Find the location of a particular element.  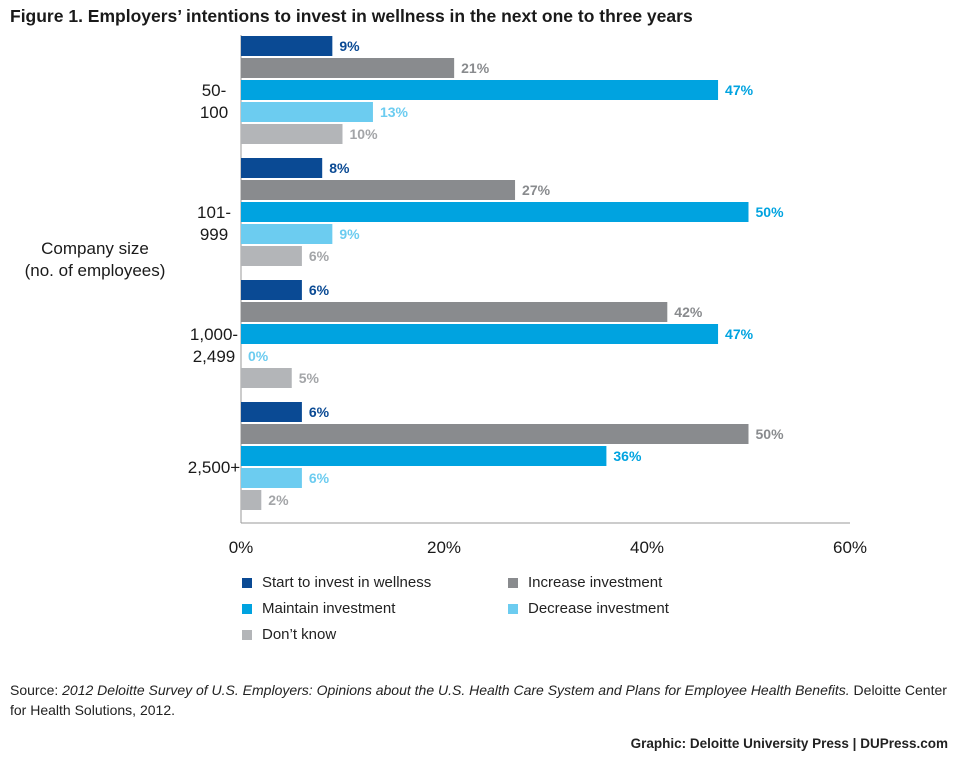

legend-label: Start to invest in wellness is located at coordinates (347, 582).